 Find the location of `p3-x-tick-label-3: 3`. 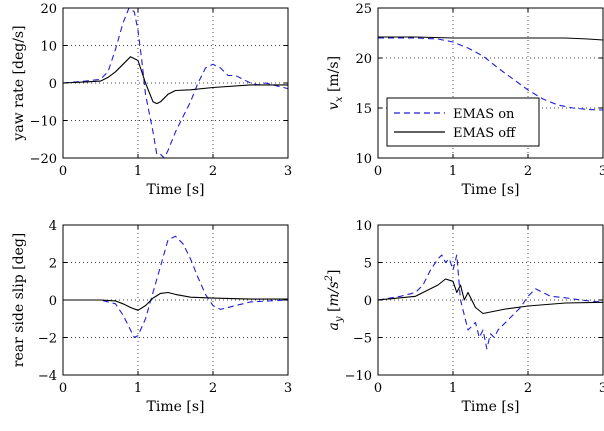

p3-x-tick-label-3: 3 is located at coordinates (288, 388).